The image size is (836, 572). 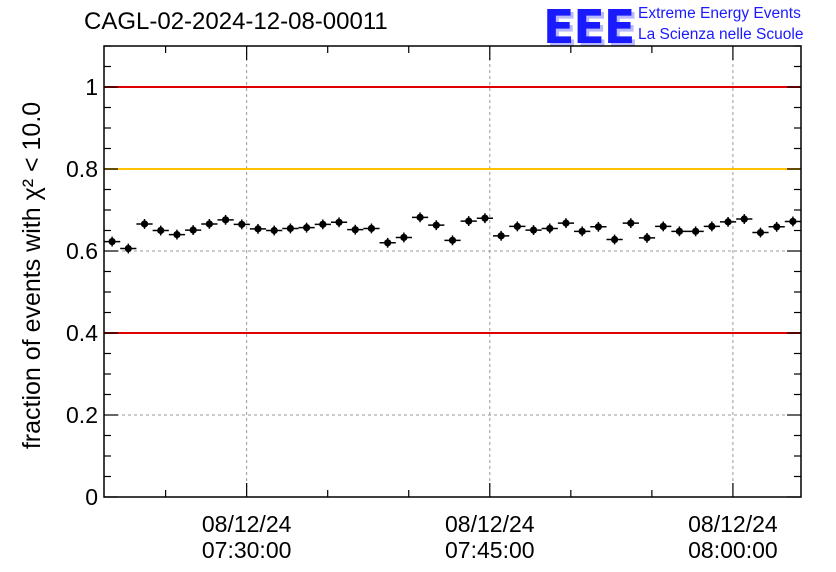 What do you see at coordinates (91, 87) in the screenshot?
I see `y-tick-label: 1` at bounding box center [91, 87].